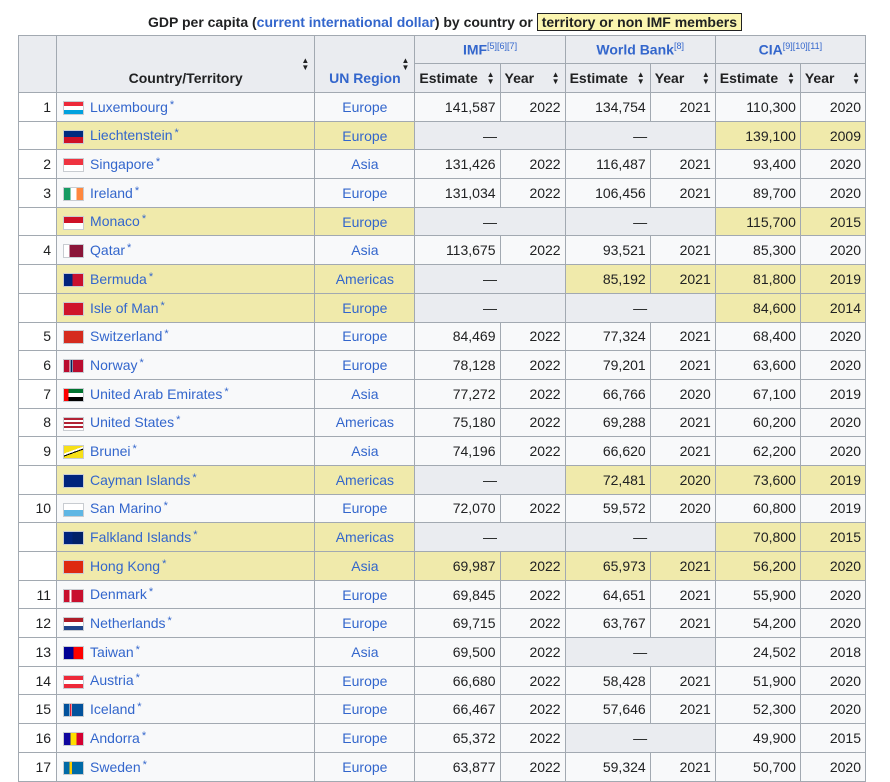 The image size is (890, 782). Describe the element at coordinates (141, 537) in the screenshot. I see `country-link: Falkland Islands` at that location.